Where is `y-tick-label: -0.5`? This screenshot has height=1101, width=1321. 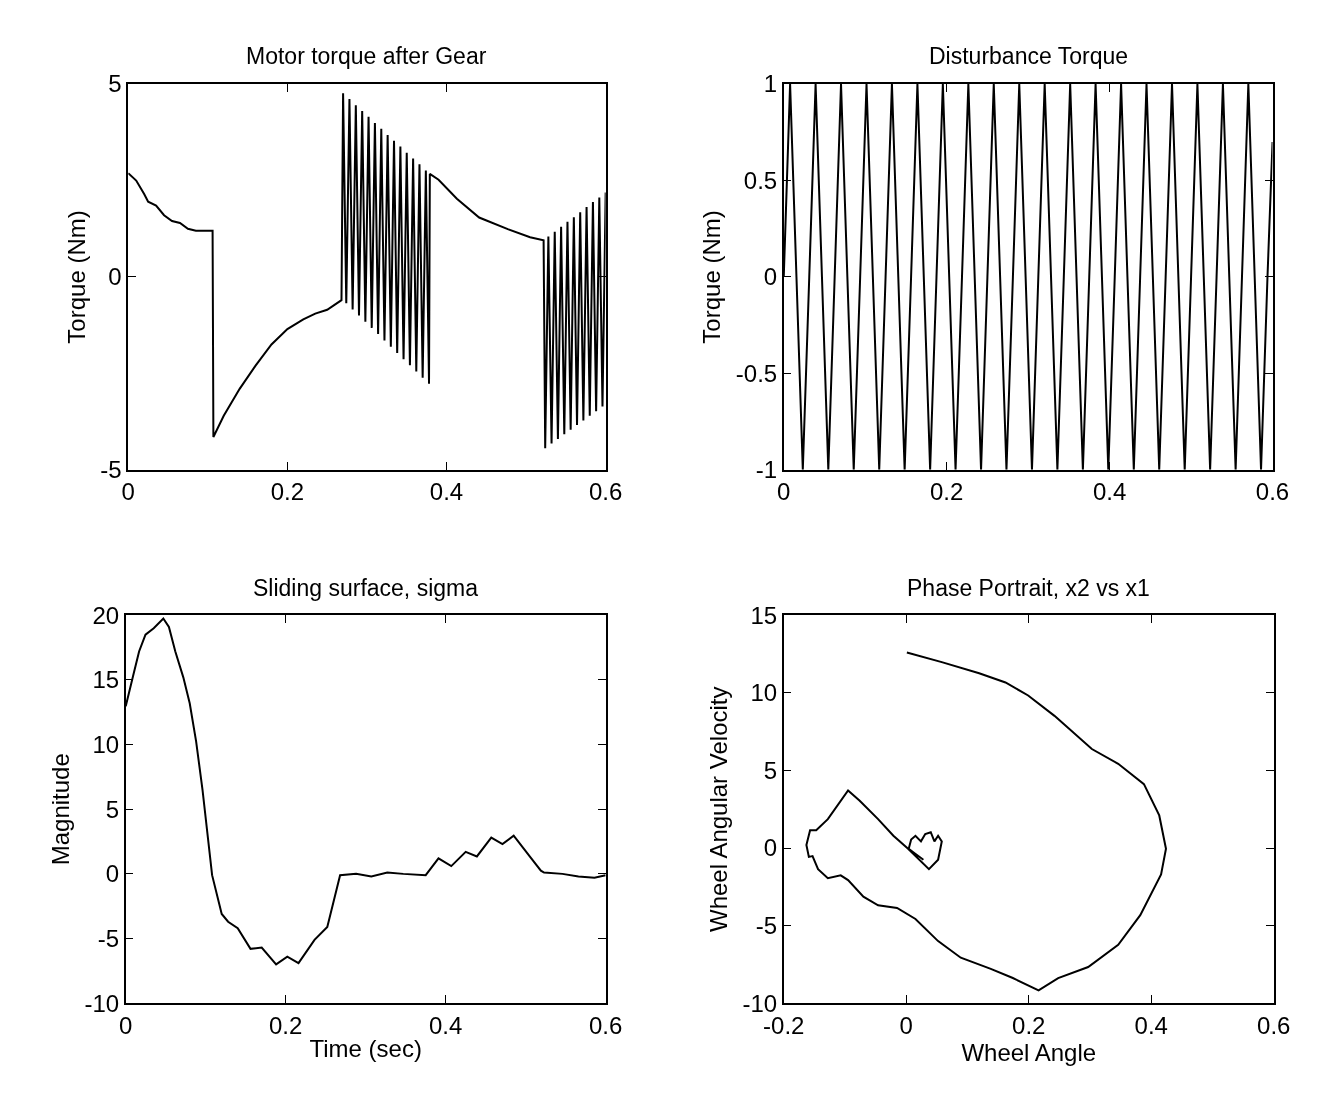
y-tick-label: -0.5 is located at coordinates (756, 373).